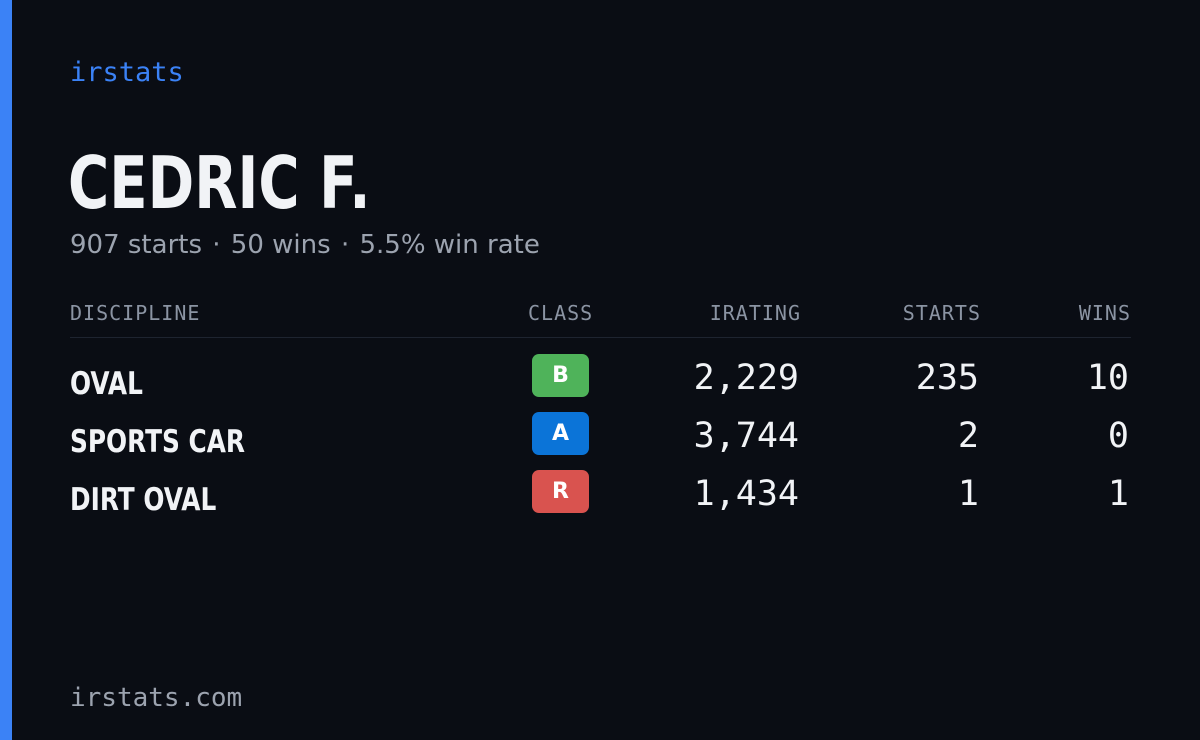 This screenshot has width=1200, height=740. What do you see at coordinates (156, 698) in the screenshot?
I see `footer-url: irstats.com` at bounding box center [156, 698].